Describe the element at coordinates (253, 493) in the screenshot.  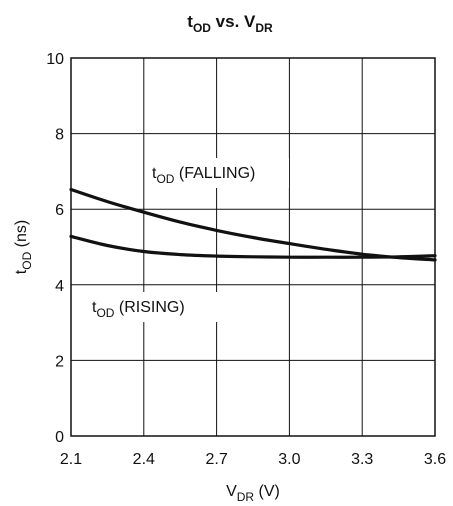
I see `x-axis-label: VDR (V)` at that location.